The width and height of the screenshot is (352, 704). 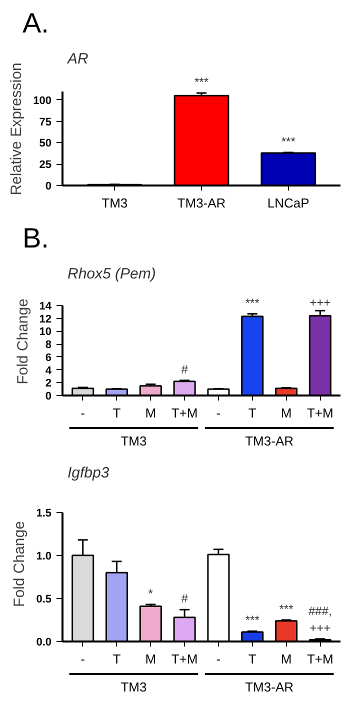 I want to click on y-tick-label: 14, so click(x=45, y=306).